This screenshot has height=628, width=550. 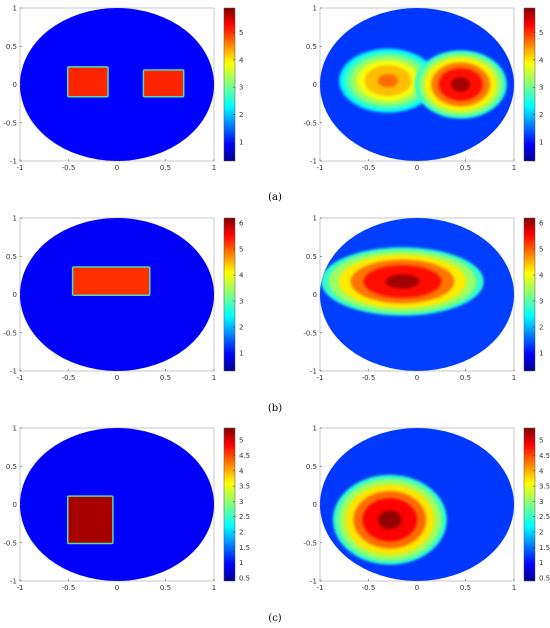 I want to click on panel-b-reconstruction: -1 -0.5 0 0.5 1 -1 -0.5 0 0.5 1 1 2 3 4 5 6, so click(x=423, y=299).